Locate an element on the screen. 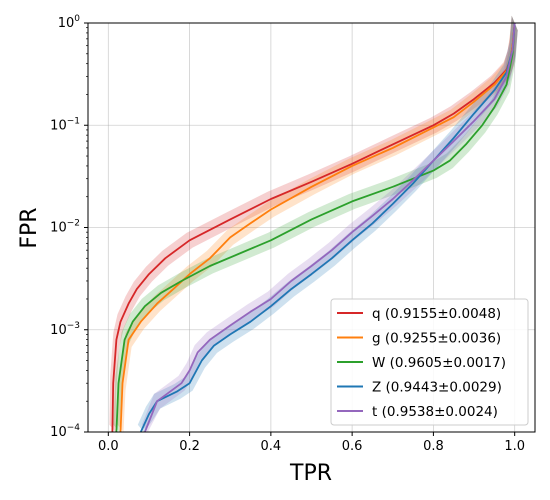 This screenshot has width=550, height=500. y-tick-label: 10⁻¹ is located at coordinates (65, 124).